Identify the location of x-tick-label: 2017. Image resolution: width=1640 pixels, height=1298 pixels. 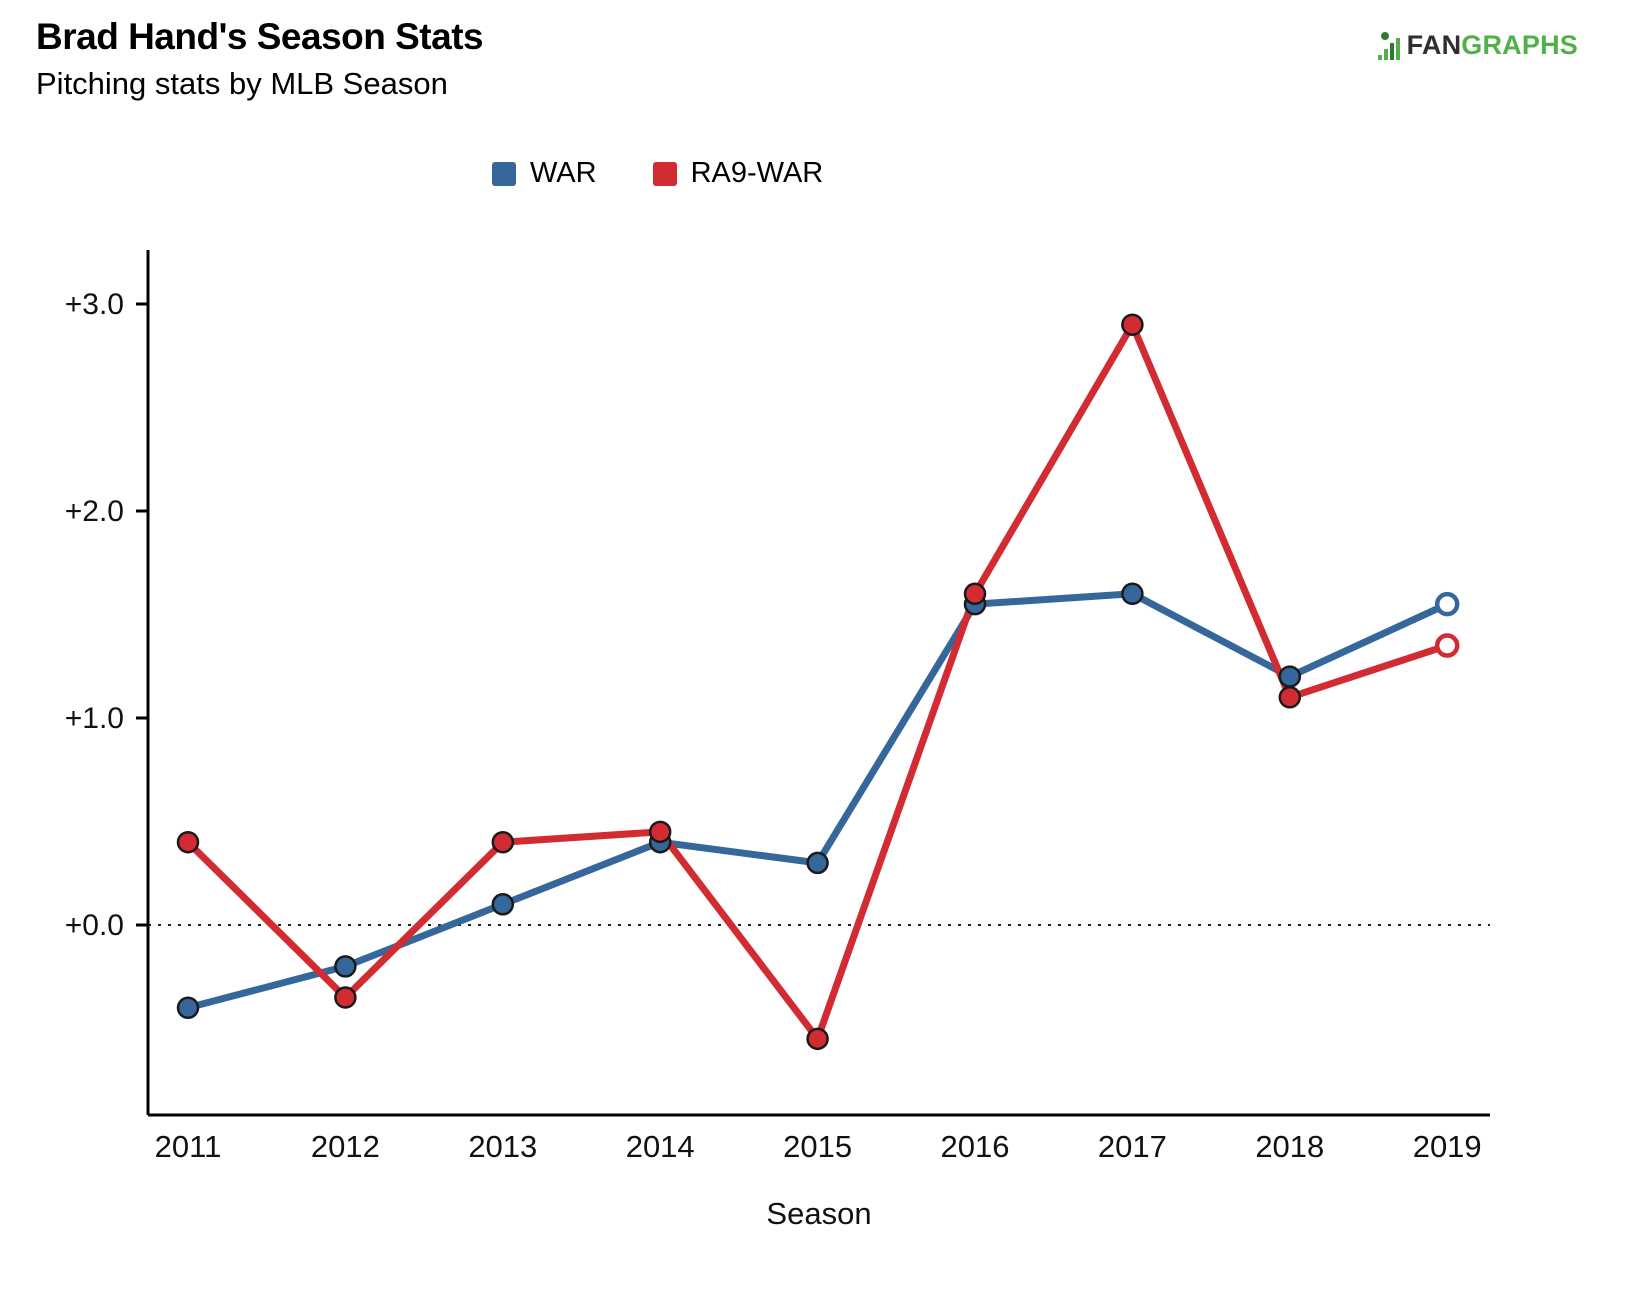
(1132, 1146).